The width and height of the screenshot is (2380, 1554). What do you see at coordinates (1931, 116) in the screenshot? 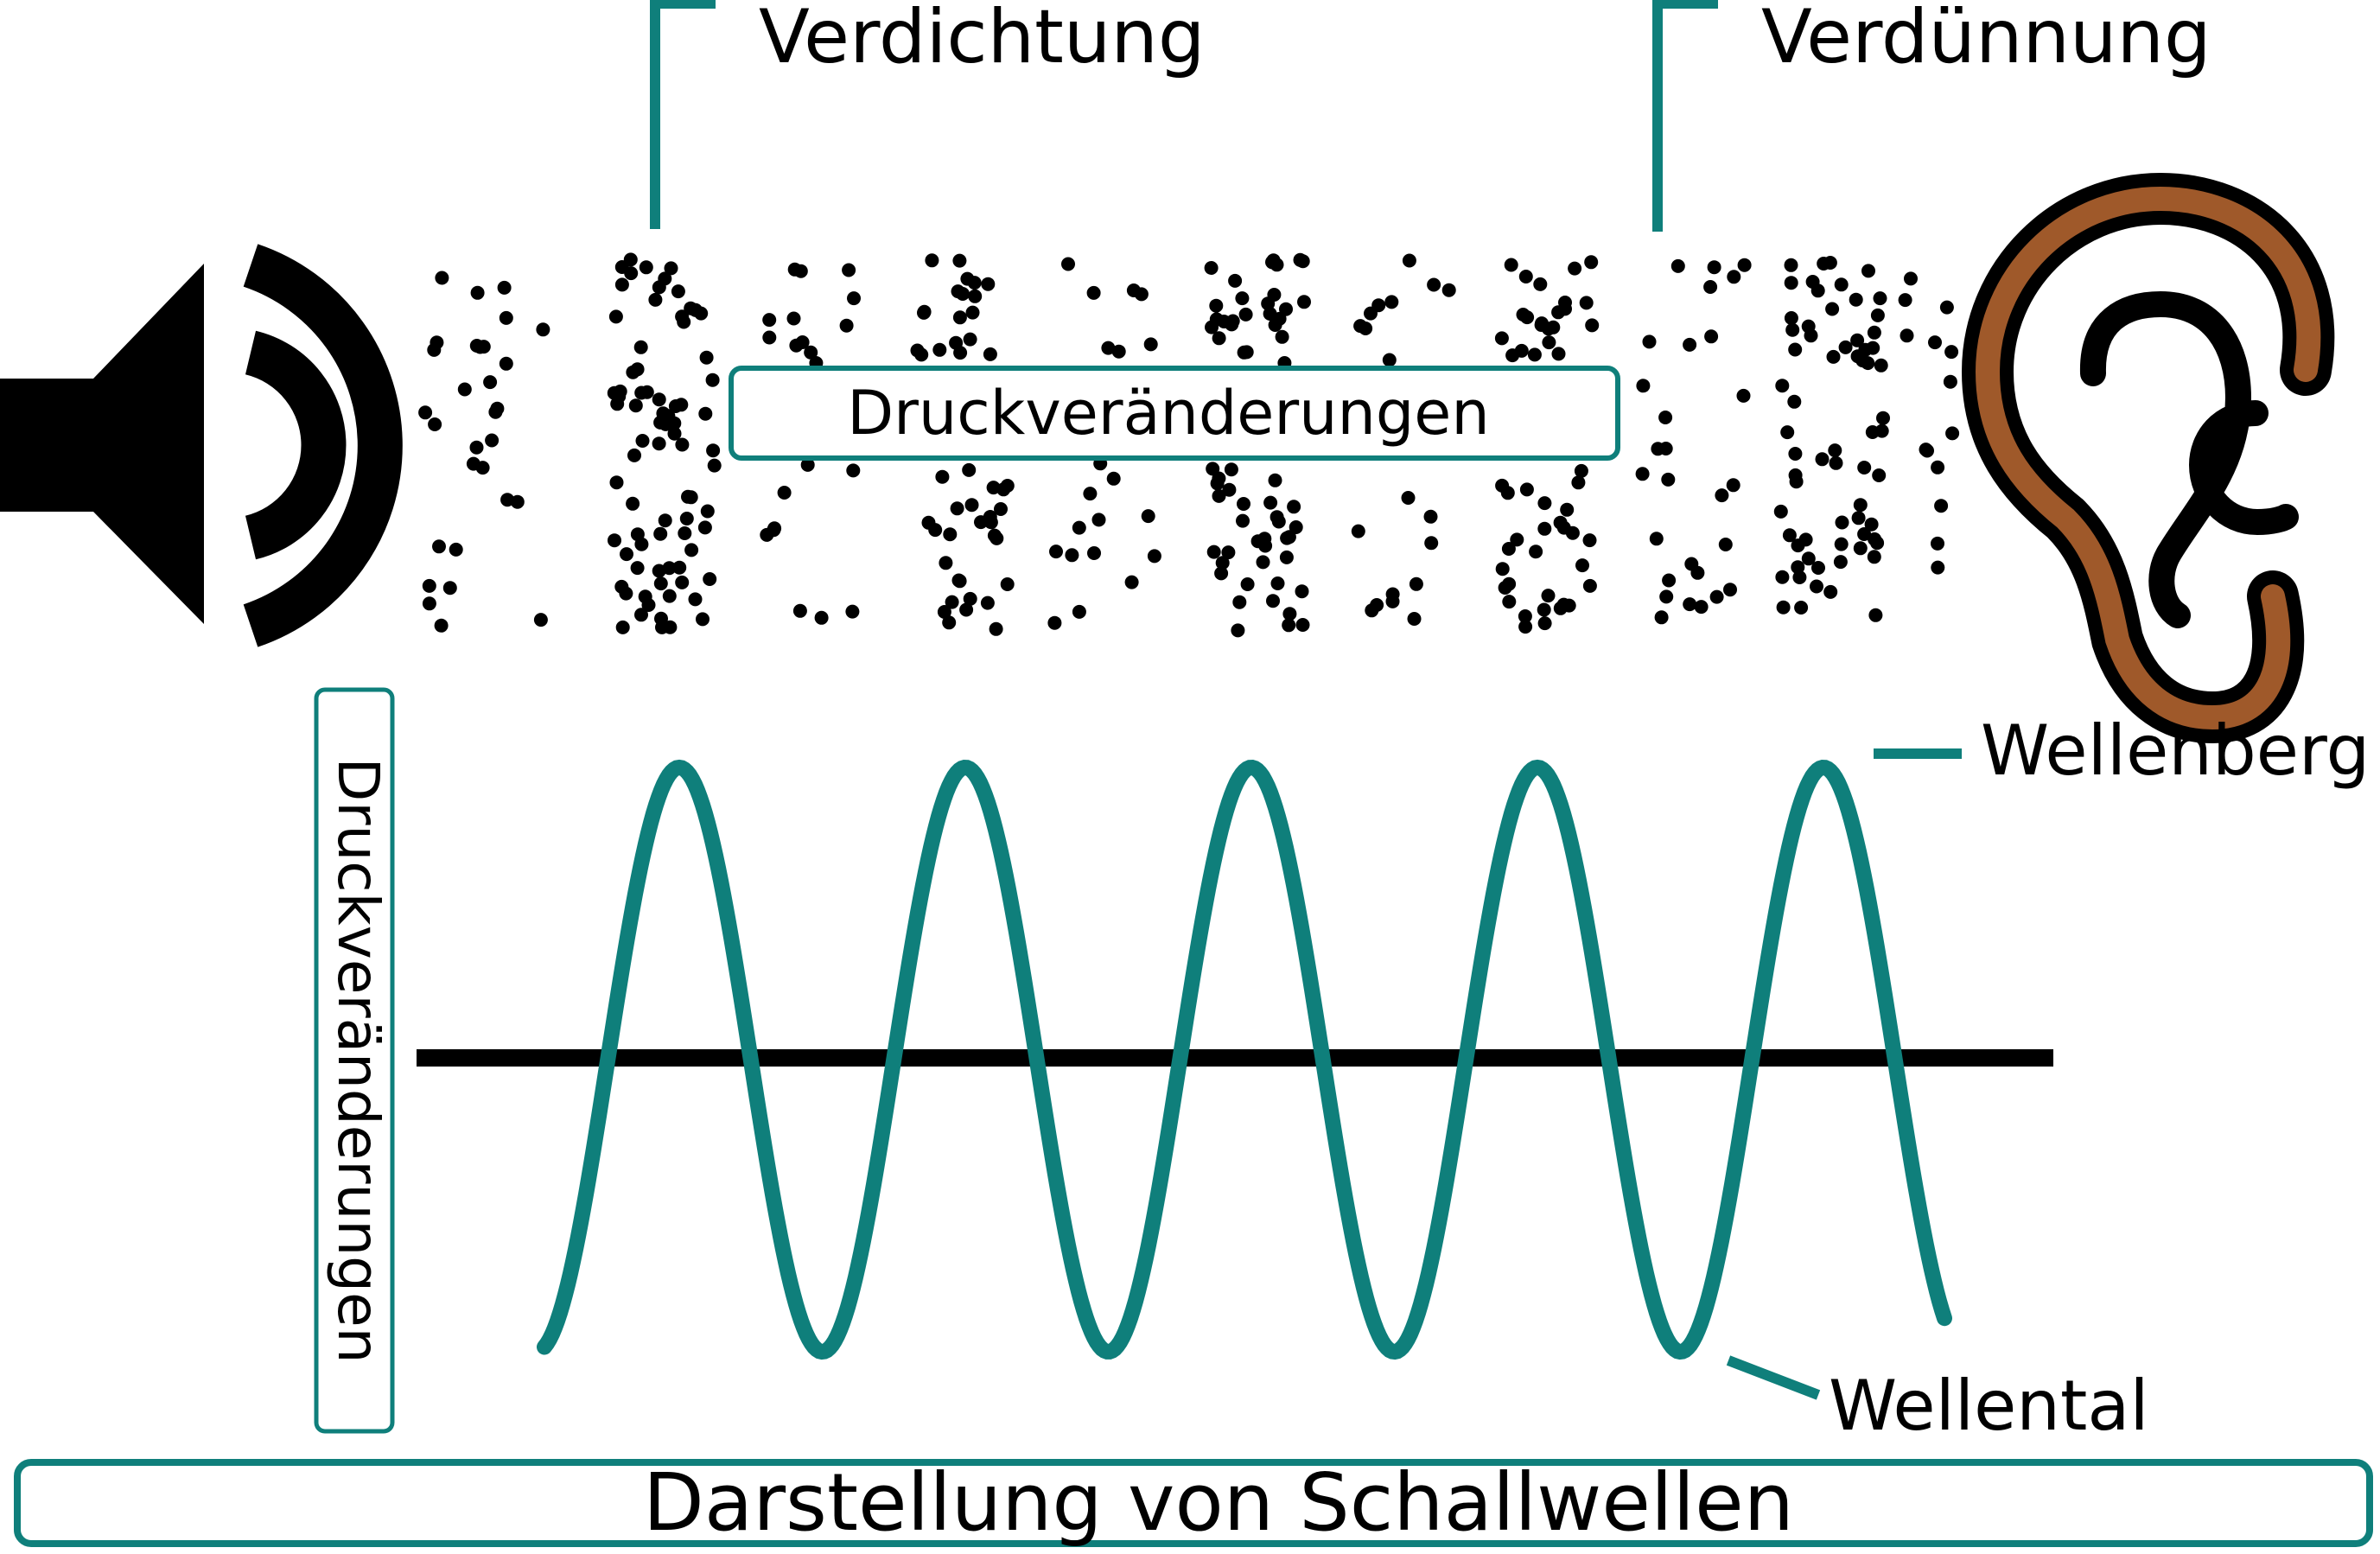
I see `rarefaction-marker: Verdünnung` at bounding box center [1931, 116].